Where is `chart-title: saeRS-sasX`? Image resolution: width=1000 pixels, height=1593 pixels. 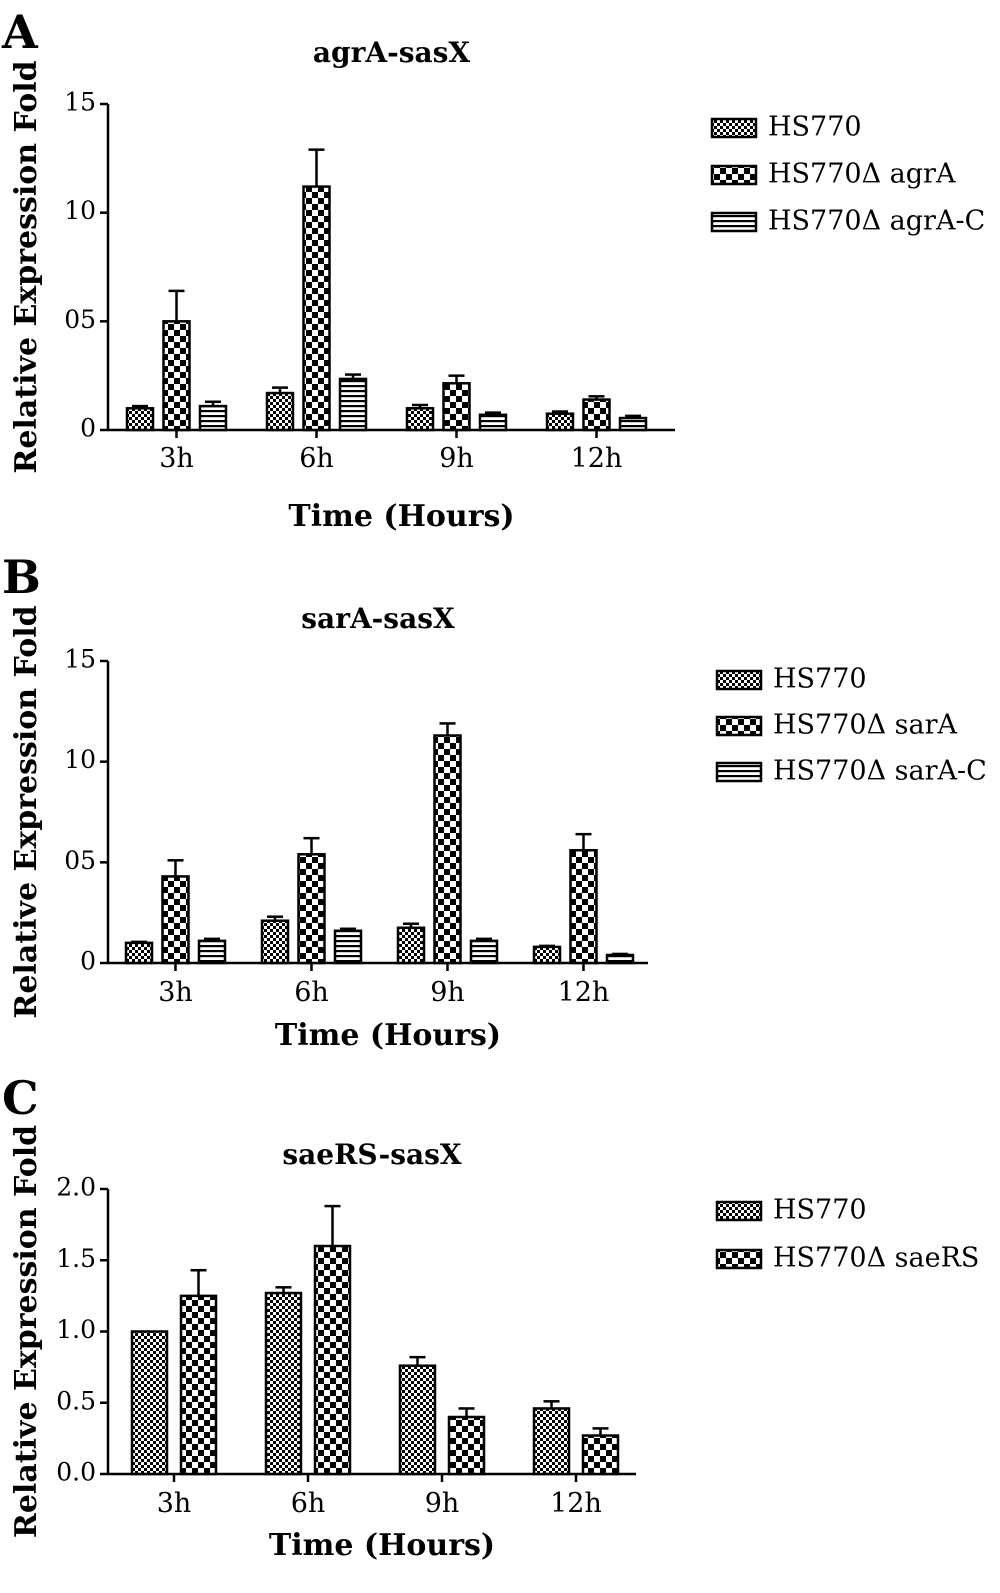
chart-title: saeRS-sasX is located at coordinates (372, 1154).